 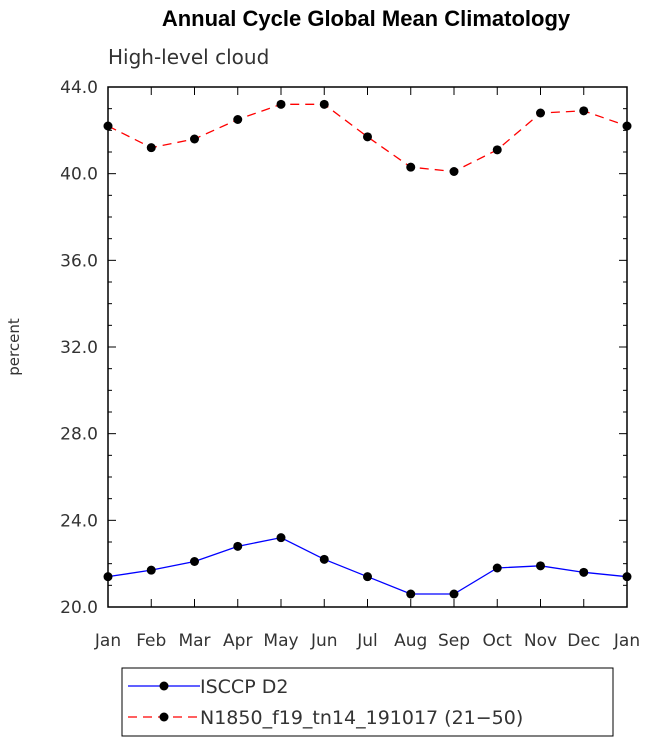 What do you see at coordinates (79, 88) in the screenshot?
I see `y-tick-label: 44.0` at bounding box center [79, 88].